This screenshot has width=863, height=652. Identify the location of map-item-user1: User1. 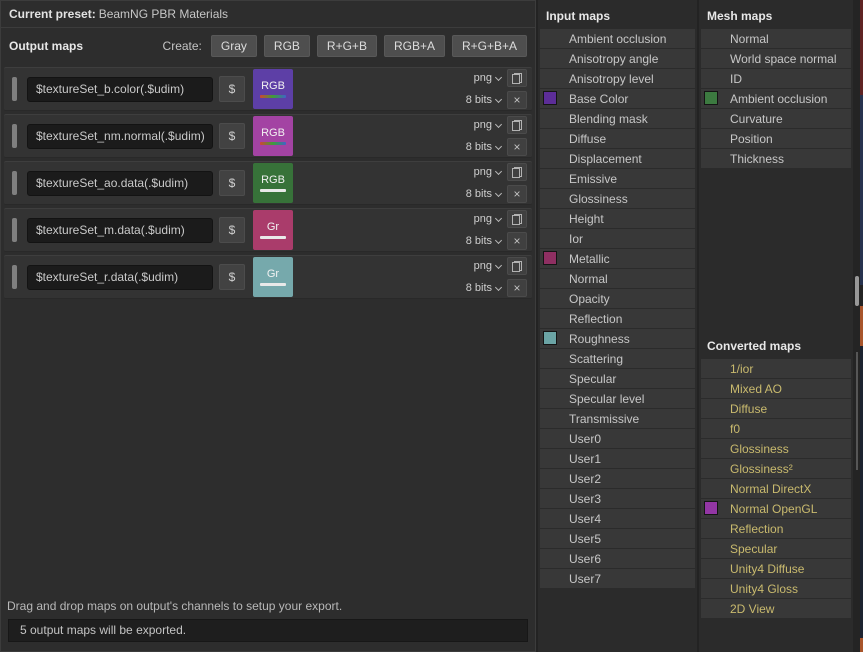
(617, 458).